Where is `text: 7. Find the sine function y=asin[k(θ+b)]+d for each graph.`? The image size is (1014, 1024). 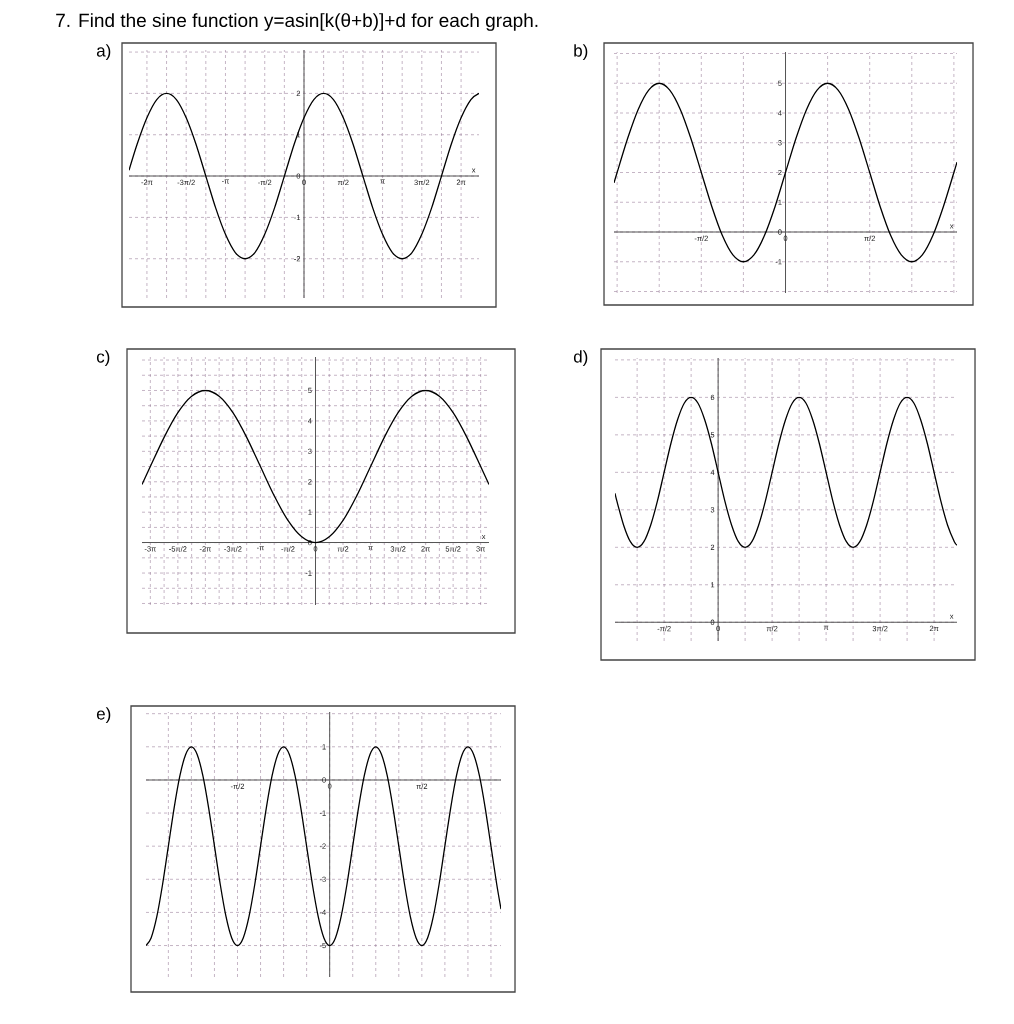
text: 7. Find the sine function y=asin[k(θ+b)]+d for each graph. is located at coordinates (297, 22).